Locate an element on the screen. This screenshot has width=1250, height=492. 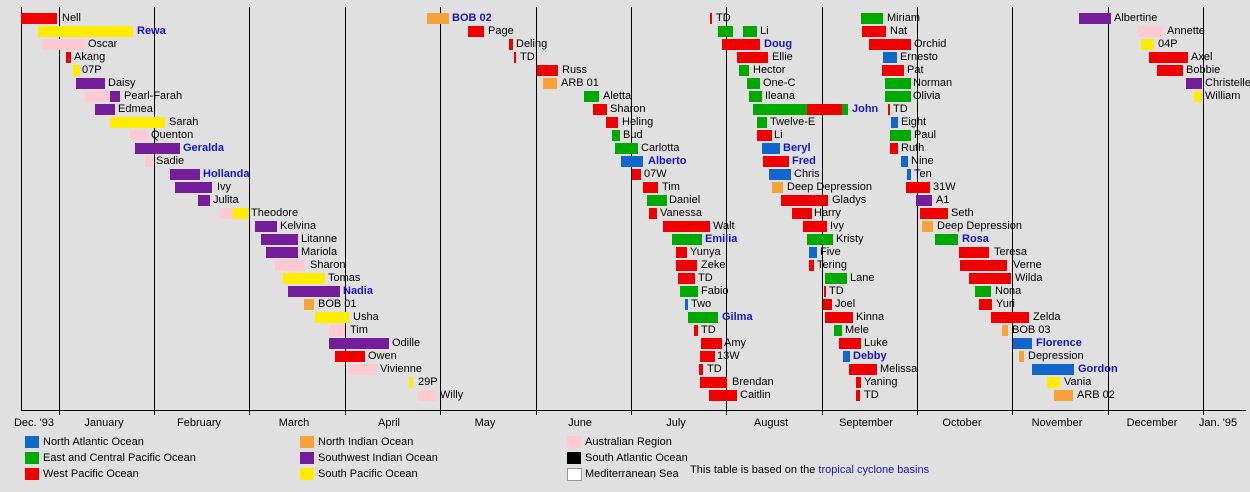
storm-label: Florence is located at coordinates (1059, 343).